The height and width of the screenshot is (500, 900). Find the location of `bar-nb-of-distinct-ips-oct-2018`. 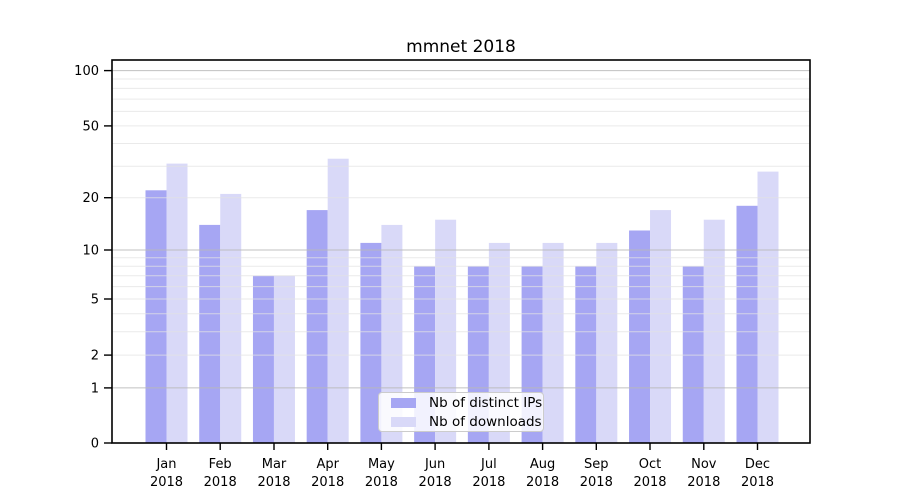

bar-nb-of-distinct-ips-oct-2018 is located at coordinates (640, 336).